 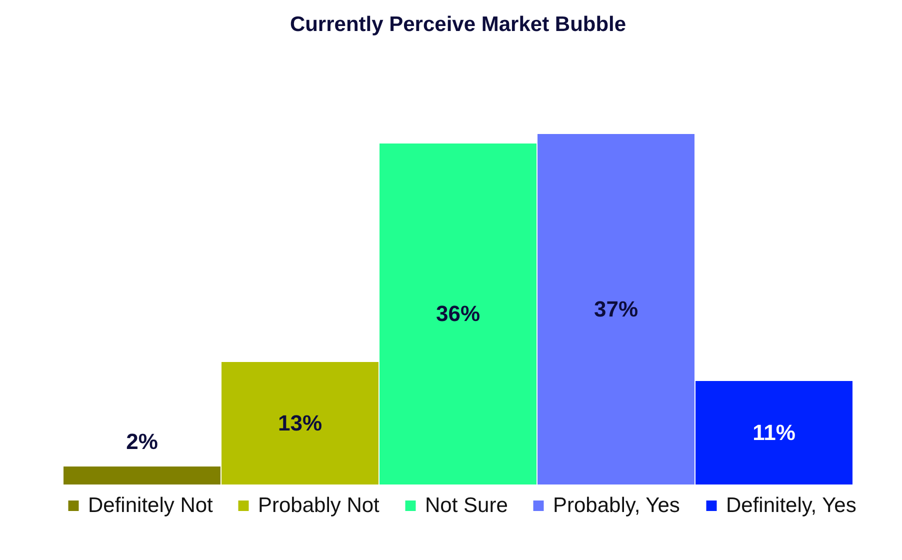 What do you see at coordinates (791, 505) in the screenshot?
I see `legend-label: Definitely, Yes` at bounding box center [791, 505].